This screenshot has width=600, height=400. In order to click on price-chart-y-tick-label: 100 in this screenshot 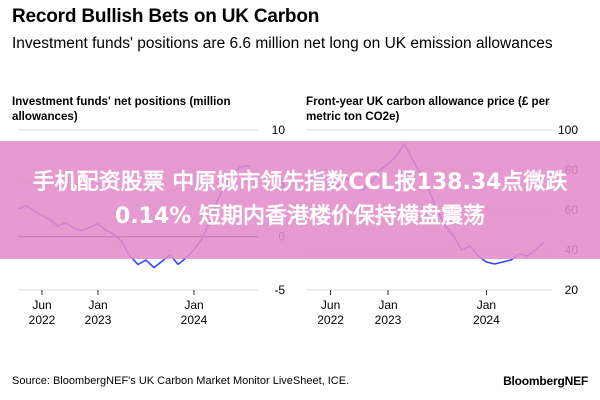, I will do `click(568, 130)`.